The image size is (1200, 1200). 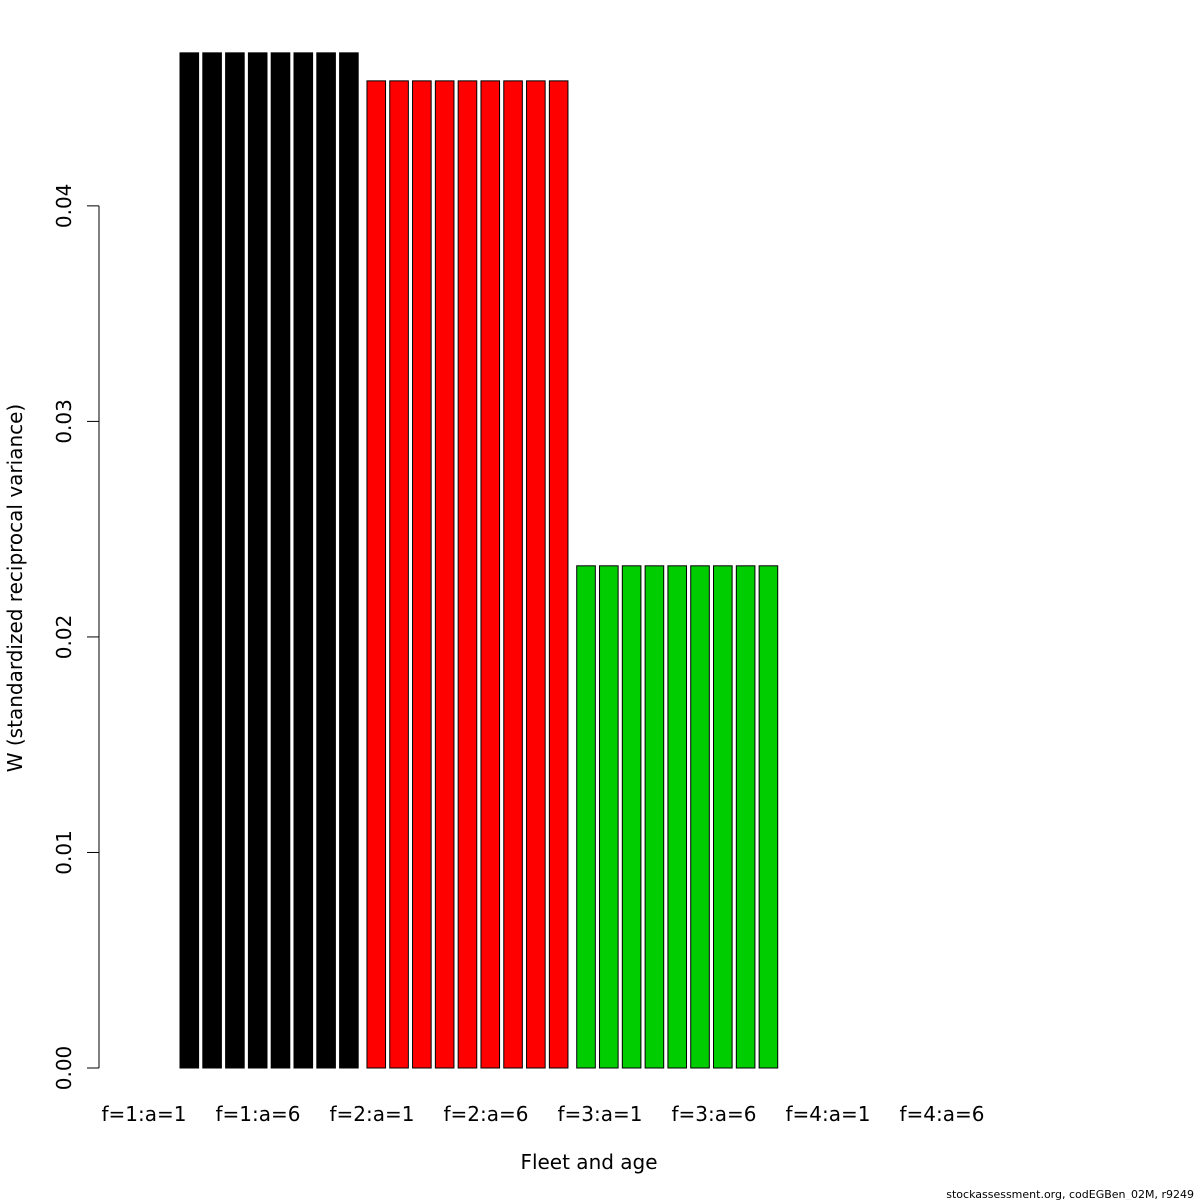 What do you see at coordinates (64, 1068) in the screenshot?
I see `y-tick-label: 0.00` at bounding box center [64, 1068].